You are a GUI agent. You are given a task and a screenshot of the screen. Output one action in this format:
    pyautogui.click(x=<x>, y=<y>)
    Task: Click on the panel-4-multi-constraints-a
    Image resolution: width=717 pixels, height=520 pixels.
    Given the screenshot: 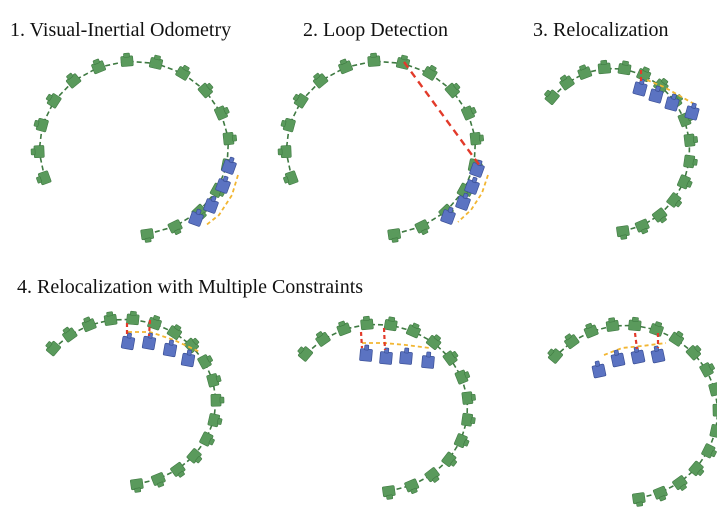 What is the action you would take?
    pyautogui.click(x=134, y=402)
    